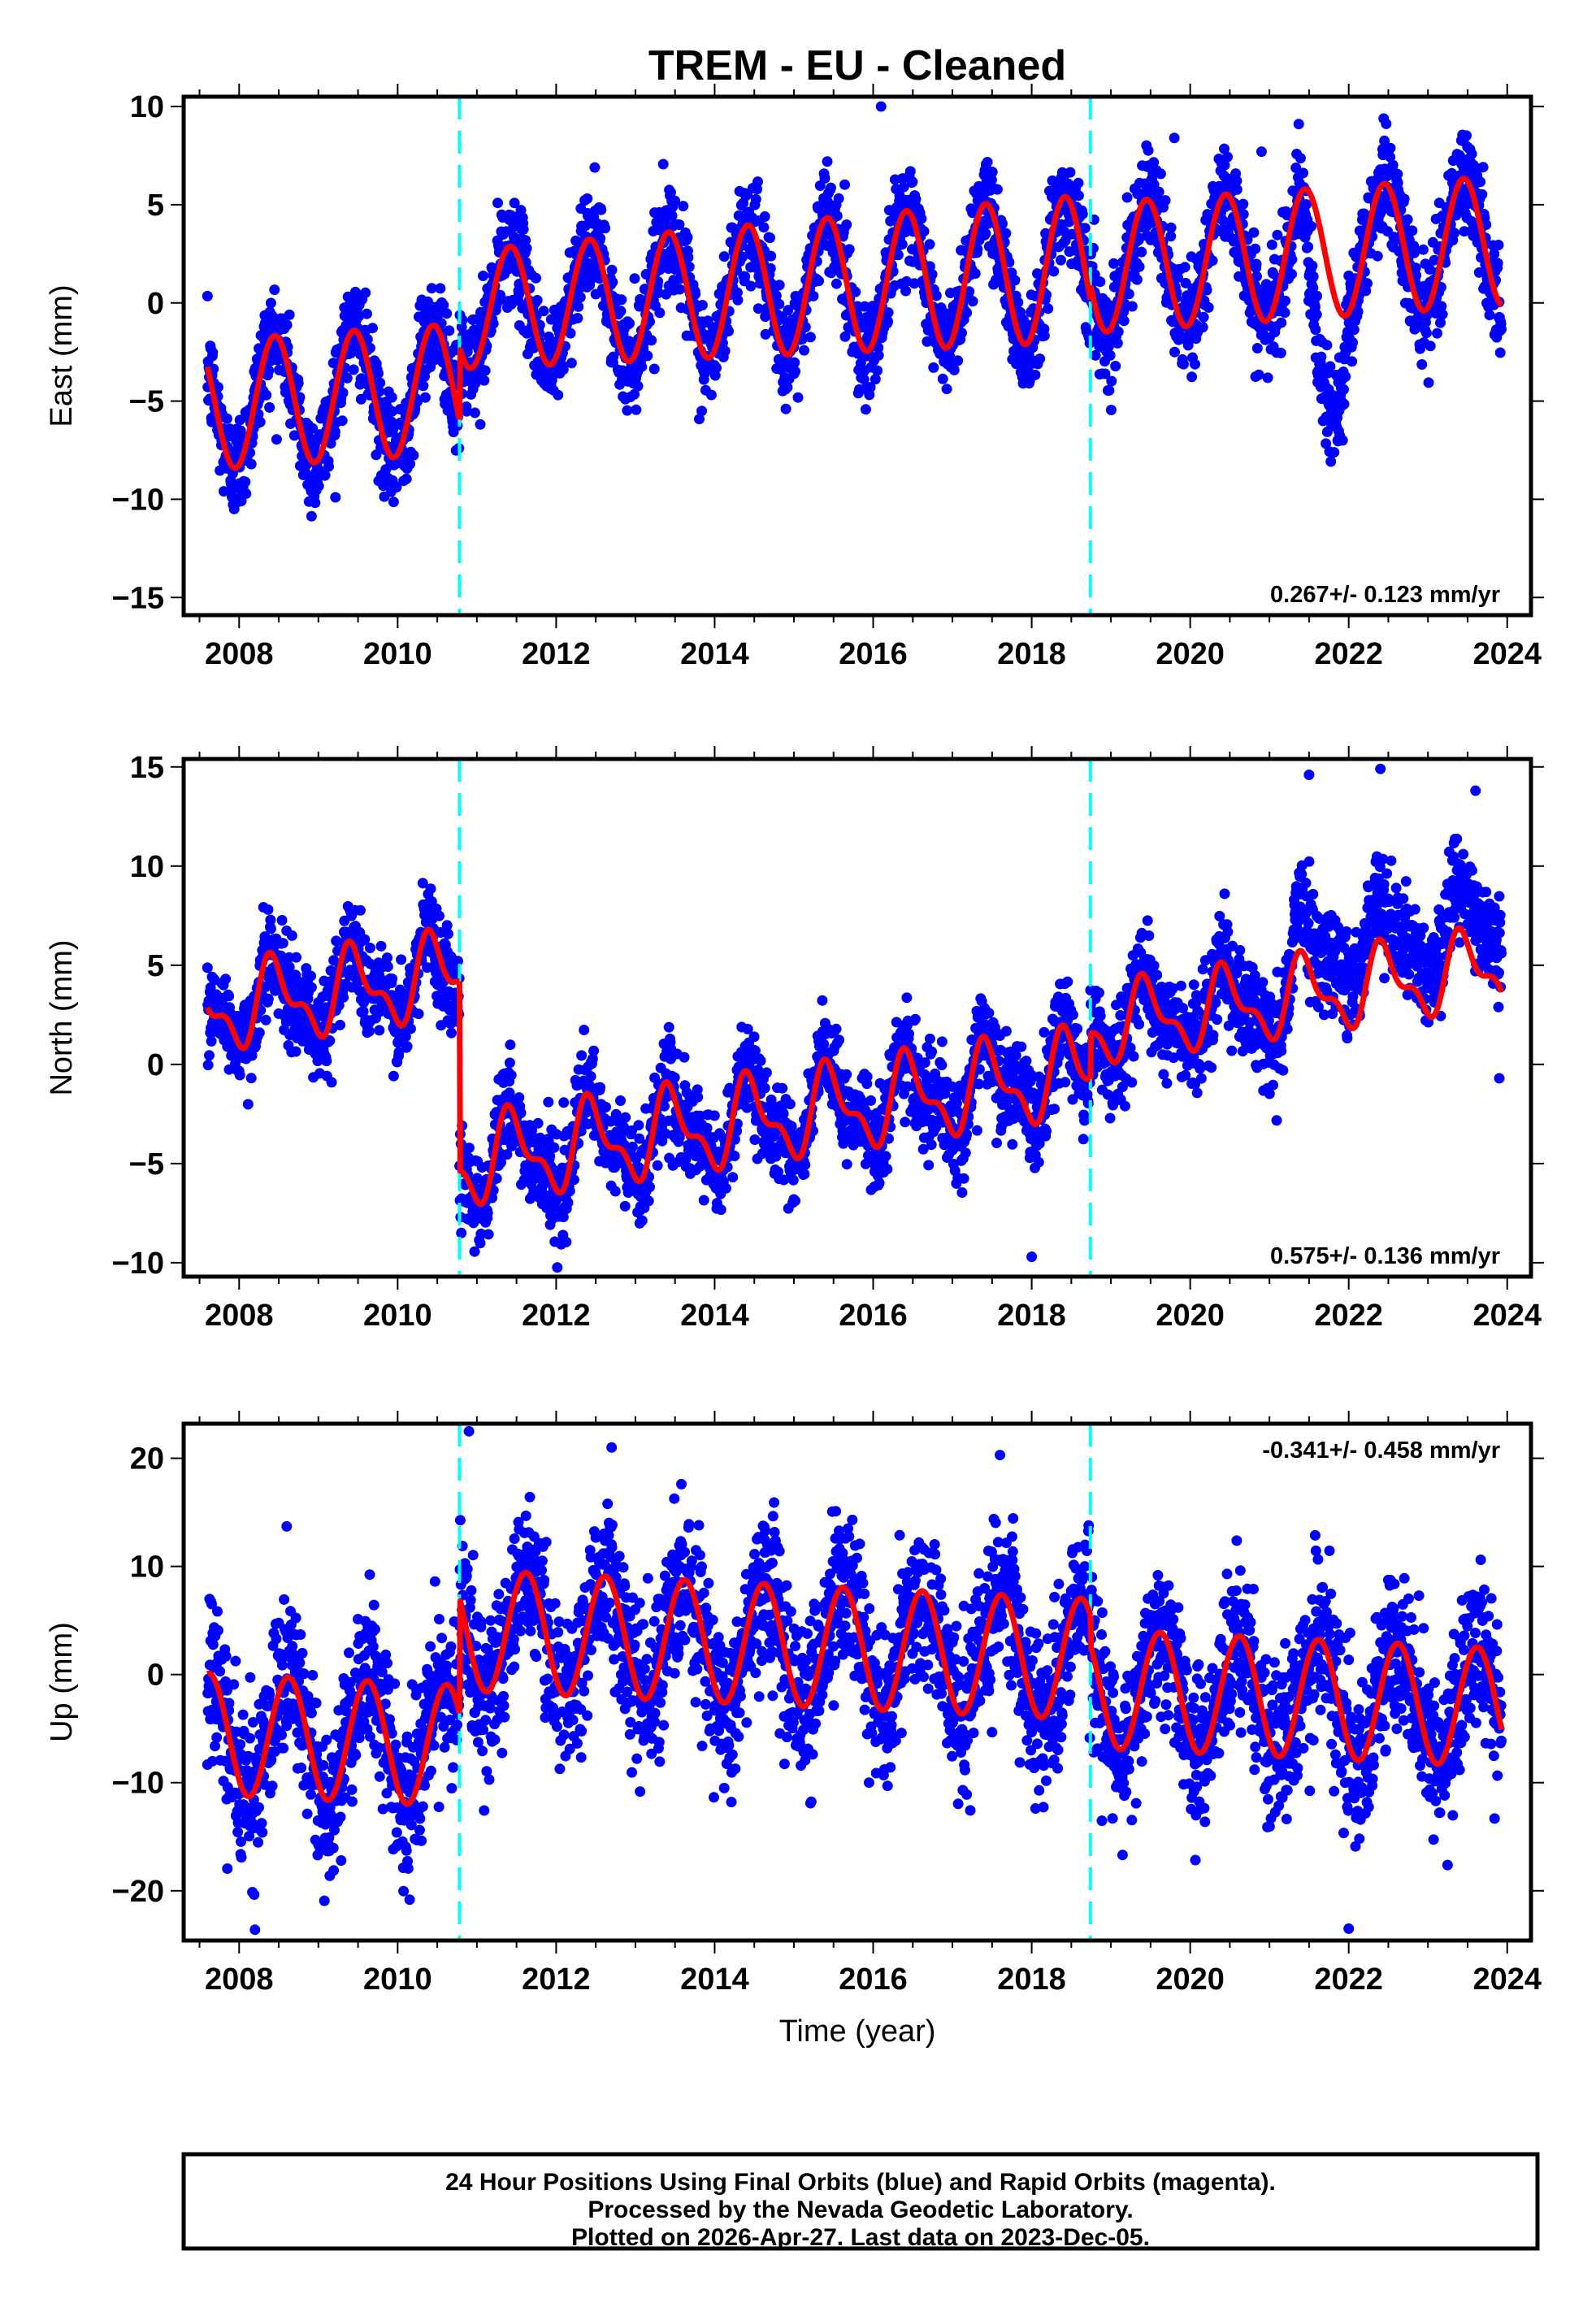 This screenshot has height=2307, width=1596. What do you see at coordinates (556, 654) in the screenshot?
I see `x-tick-label: 2012` at bounding box center [556, 654].